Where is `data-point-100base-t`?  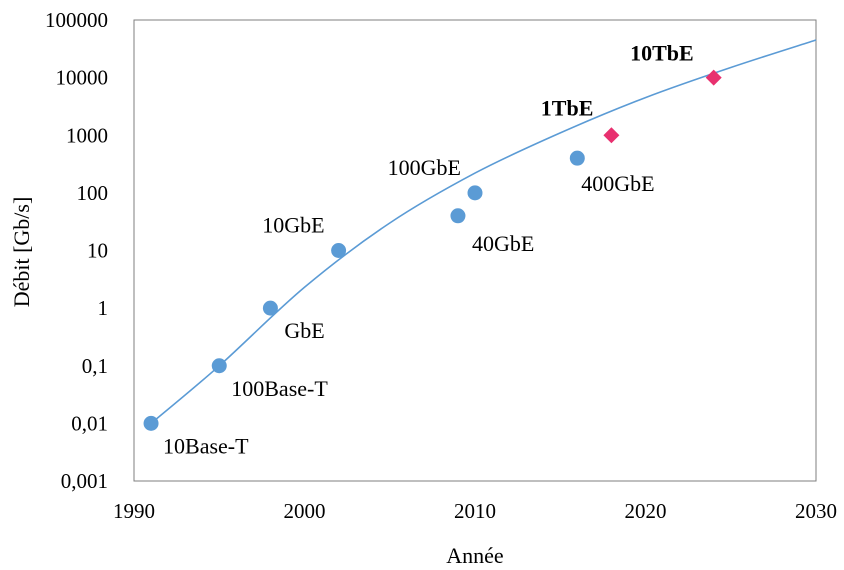 data-point-100base-t is located at coordinates (219, 366).